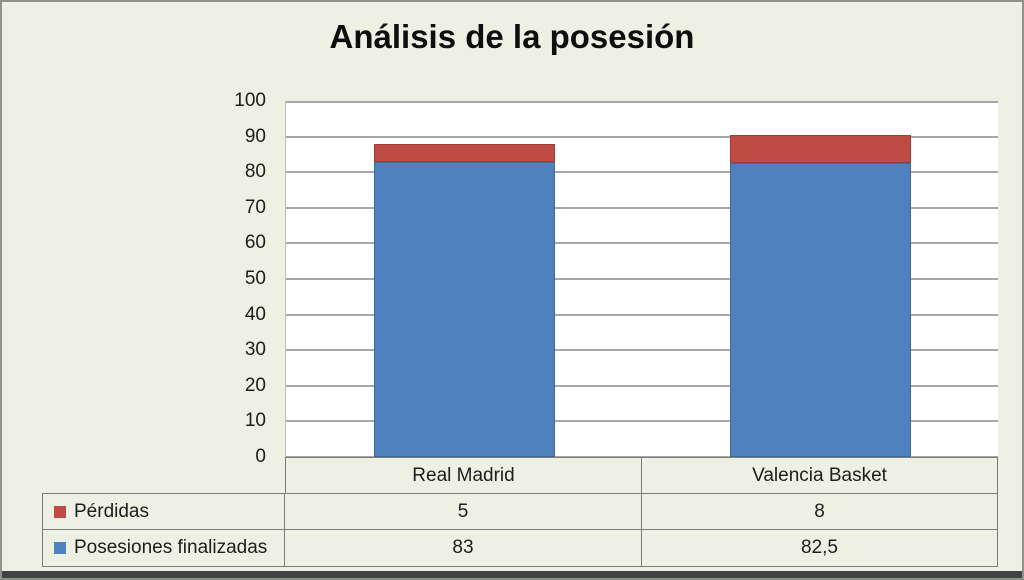 This screenshot has height=580, width=1024. What do you see at coordinates (819, 512) in the screenshot?
I see `table-value-perdidas-valencia-basket: 8` at bounding box center [819, 512].